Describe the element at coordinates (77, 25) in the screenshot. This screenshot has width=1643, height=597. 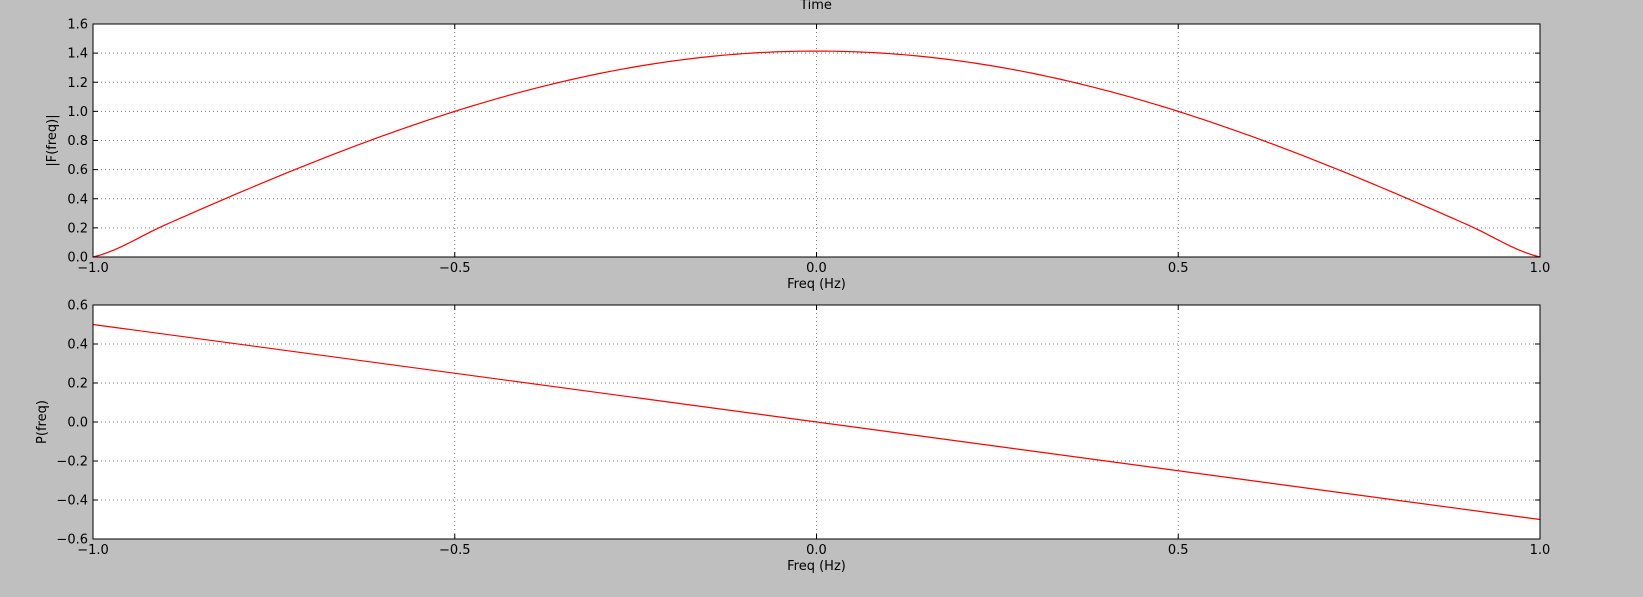
I see `y-tick-label: 1.6` at that location.